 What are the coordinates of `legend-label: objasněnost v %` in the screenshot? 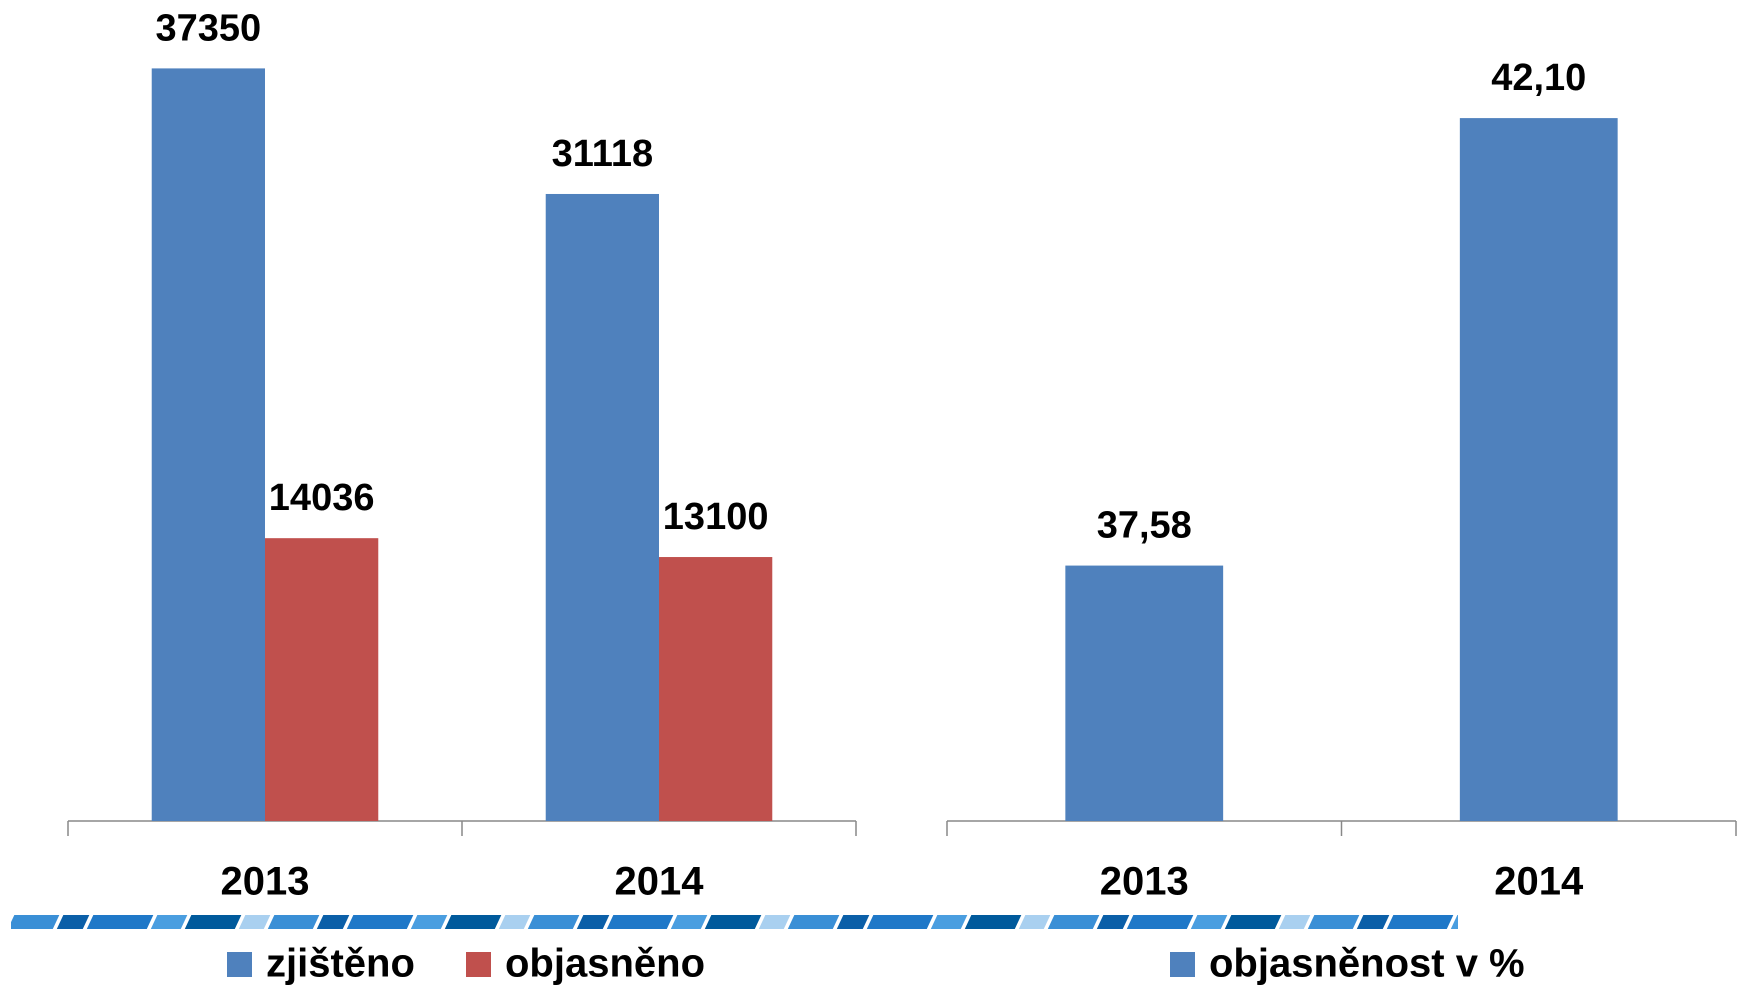 It's located at (1367, 964).